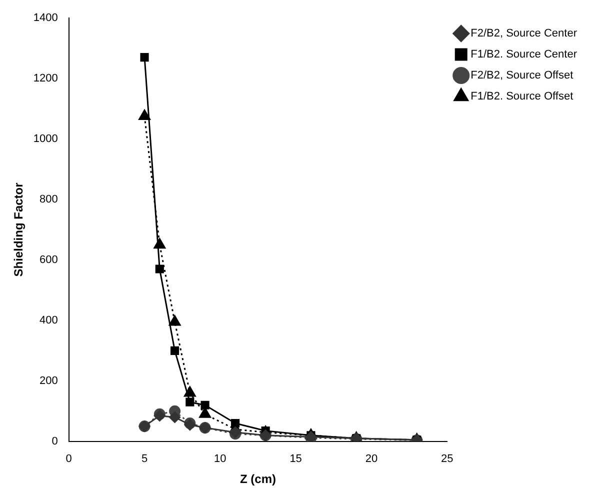 The height and width of the screenshot is (499, 609). Describe the element at coordinates (49, 320) in the screenshot. I see `y-tick-label: 400` at that location.